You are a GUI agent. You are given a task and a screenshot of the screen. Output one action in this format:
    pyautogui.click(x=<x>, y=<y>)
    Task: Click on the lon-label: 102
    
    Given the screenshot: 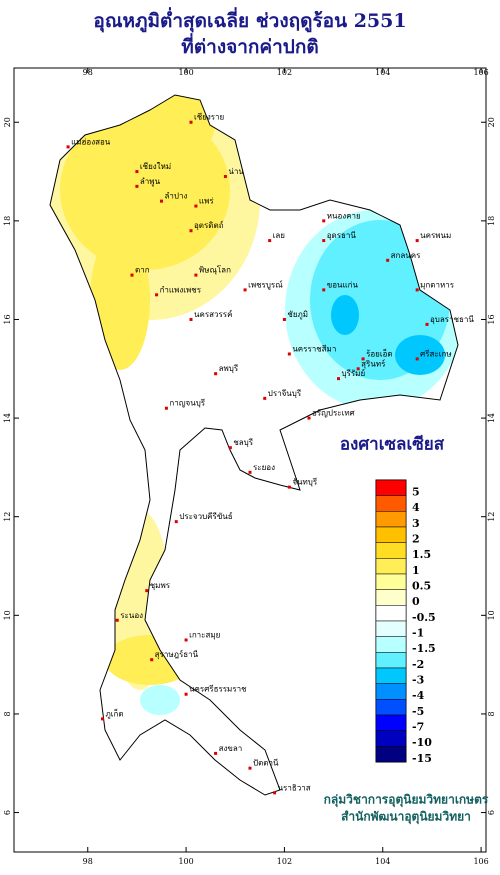 What is the action you would take?
    pyautogui.click(x=284, y=861)
    